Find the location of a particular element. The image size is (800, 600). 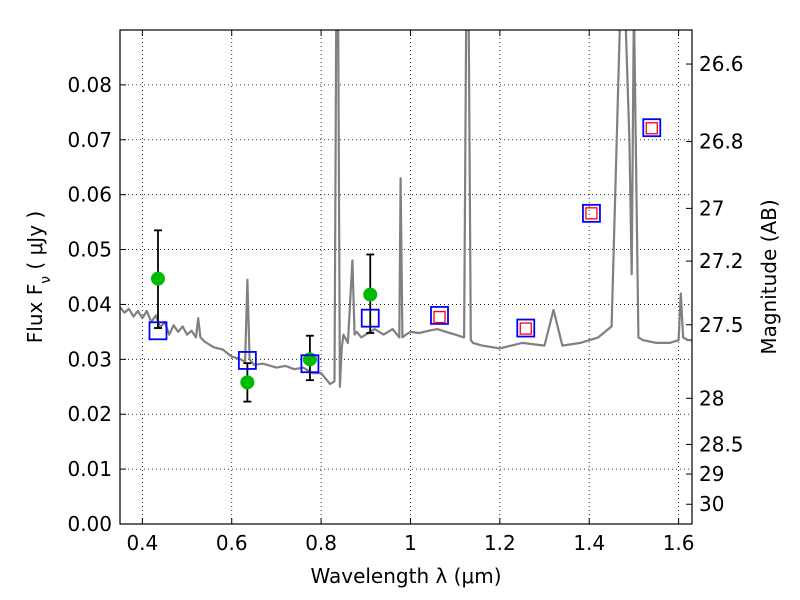

y-tick-label: 0.08 is located at coordinates (89, 85).